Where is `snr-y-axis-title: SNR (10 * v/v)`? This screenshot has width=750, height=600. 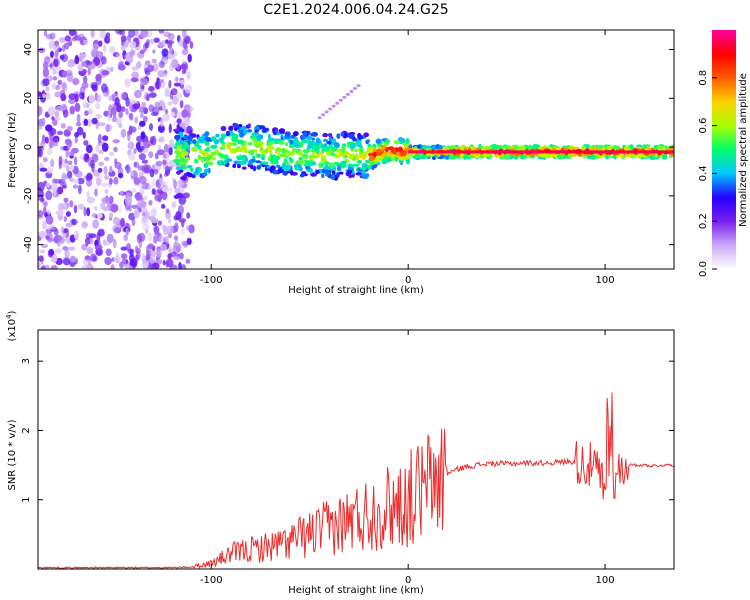
snr-y-axis-title: SNR (10 * v/v) is located at coordinates (12, 454).